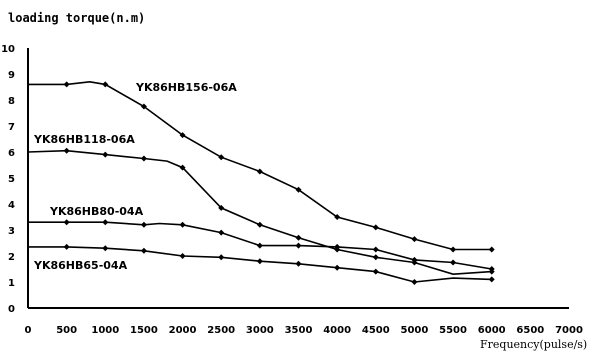  Describe the element at coordinates (453, 330) in the screenshot. I see `x-tick-label: 5500` at that location.